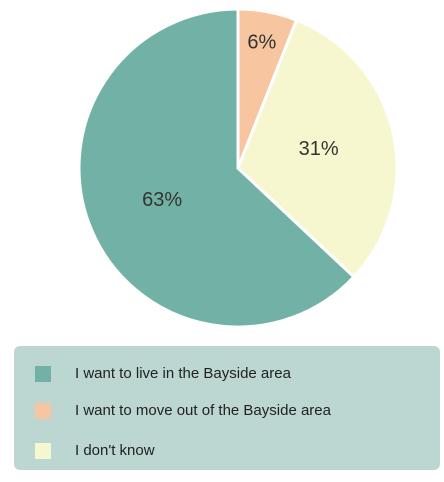 This screenshot has width=444, height=482. I want to click on slice-label: 63%, so click(162, 200).